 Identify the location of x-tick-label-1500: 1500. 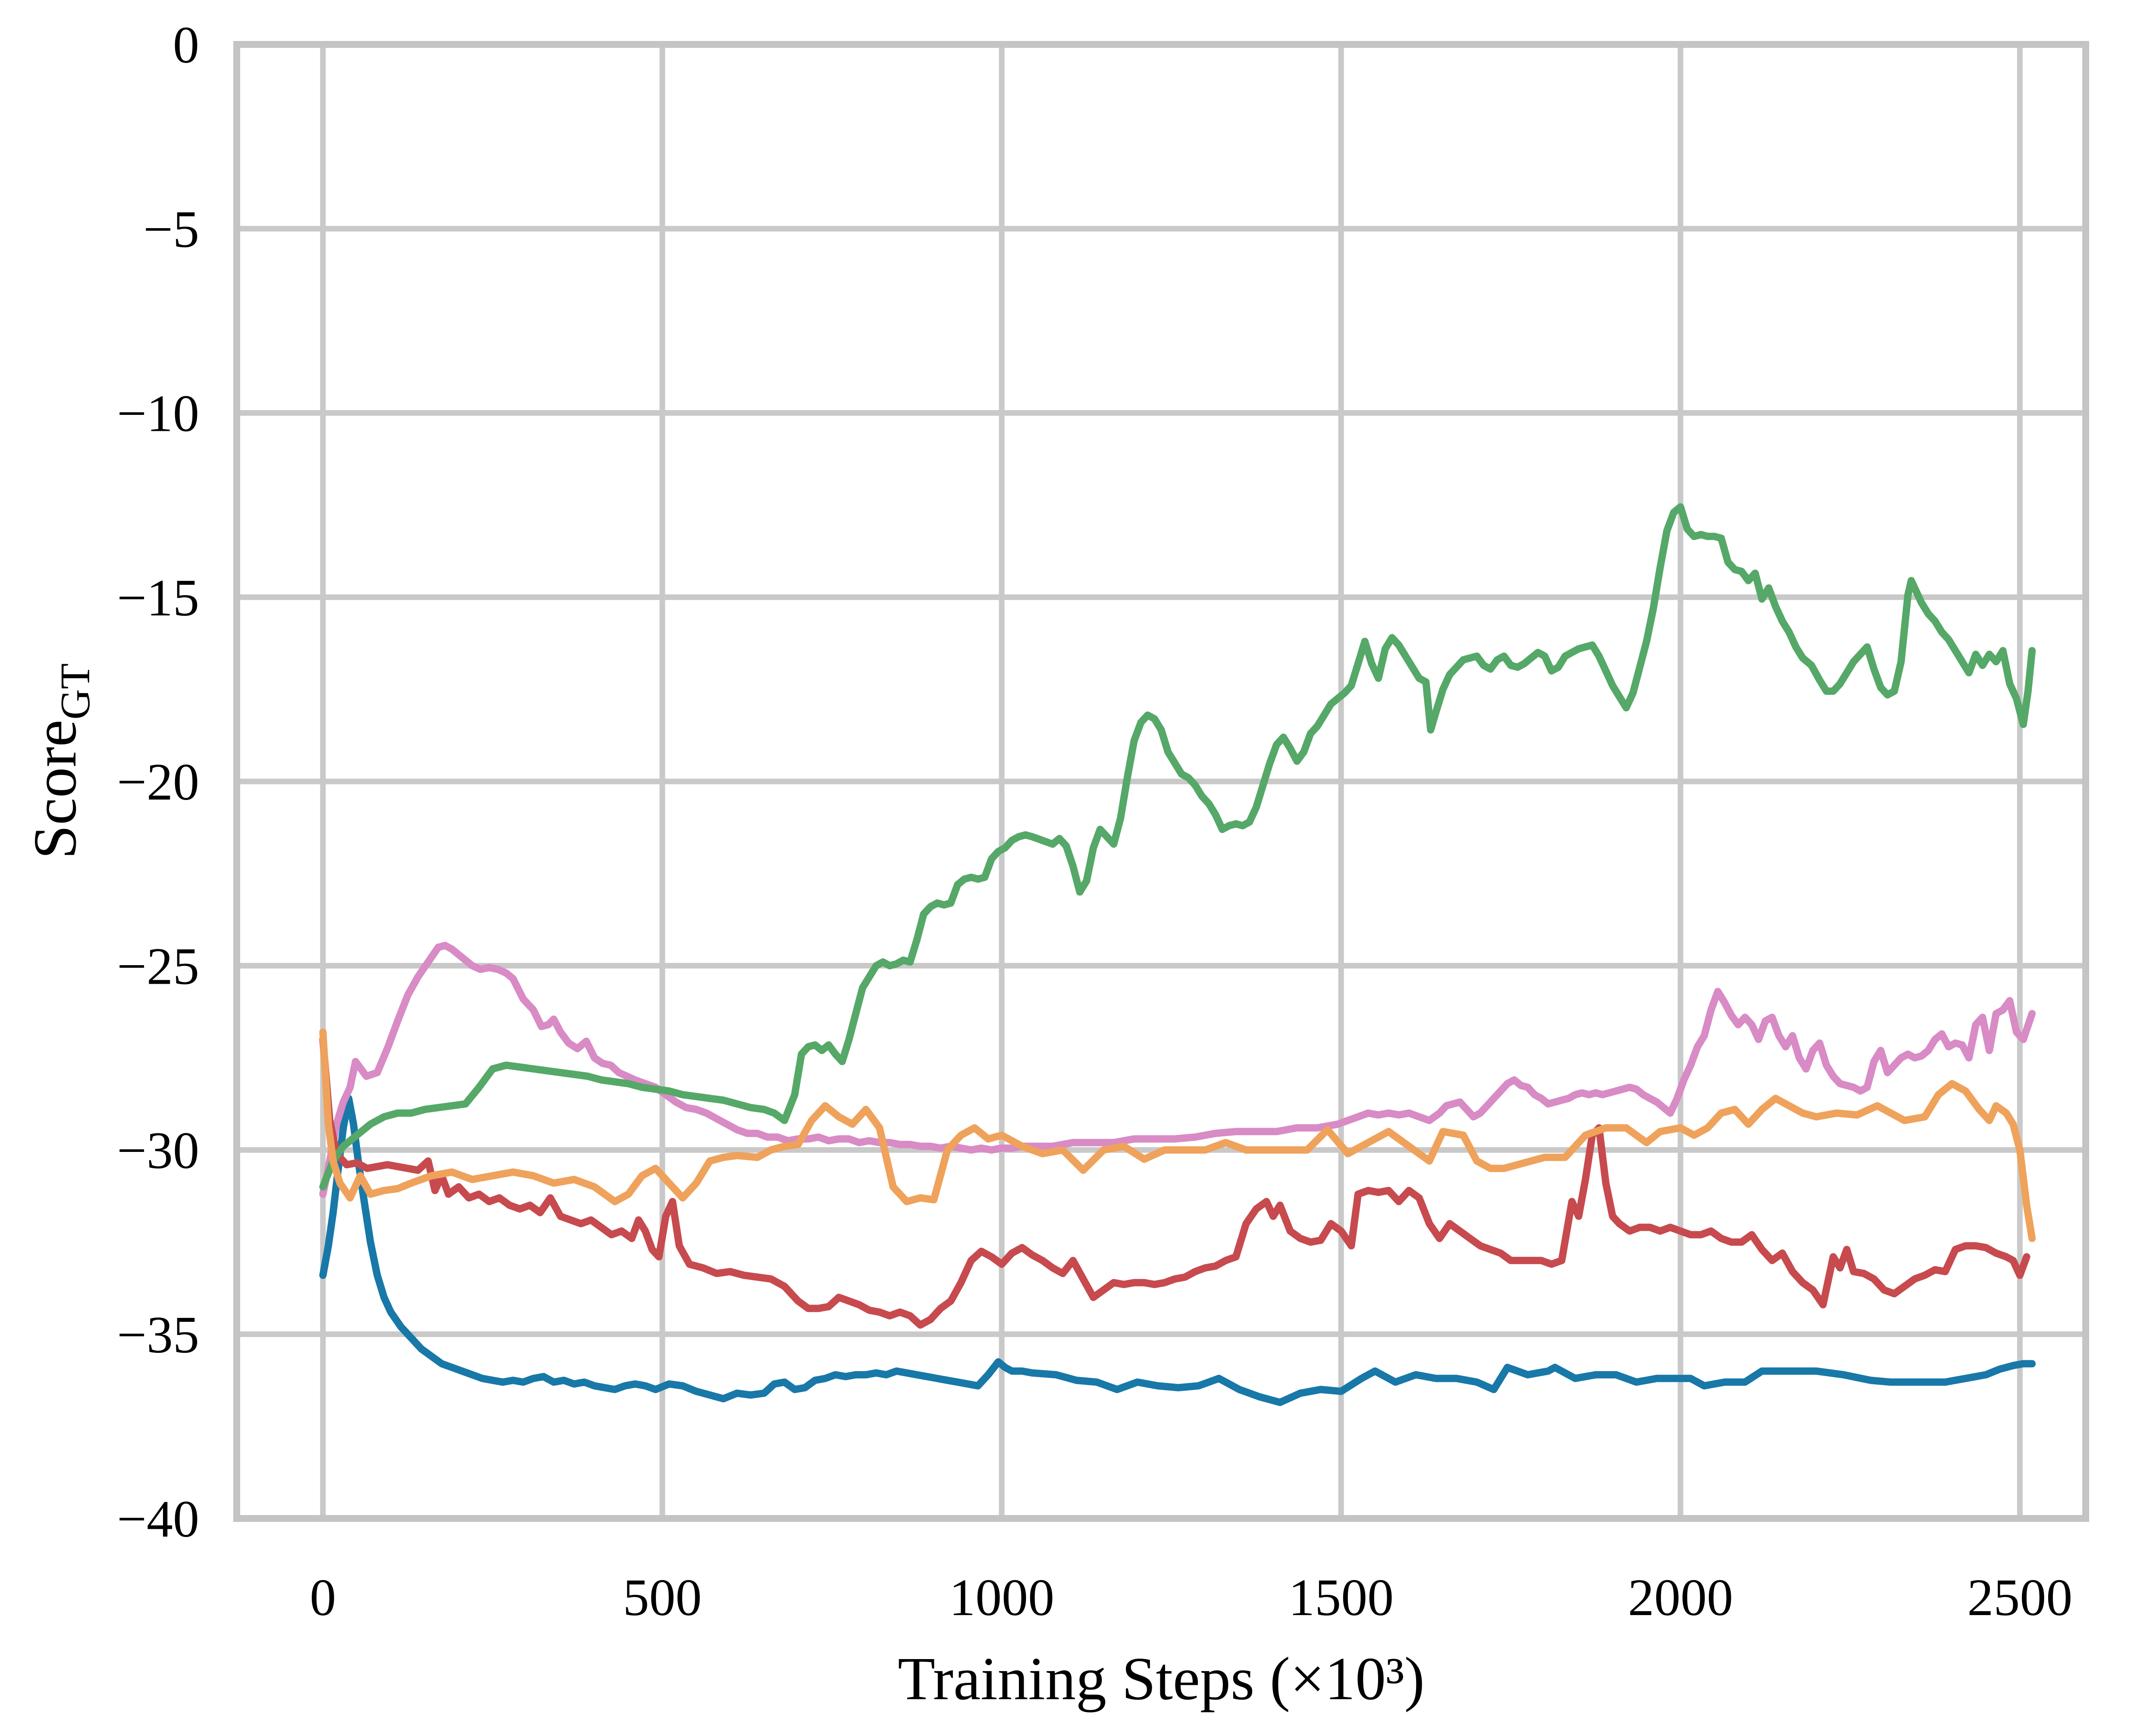
(1341, 1598).